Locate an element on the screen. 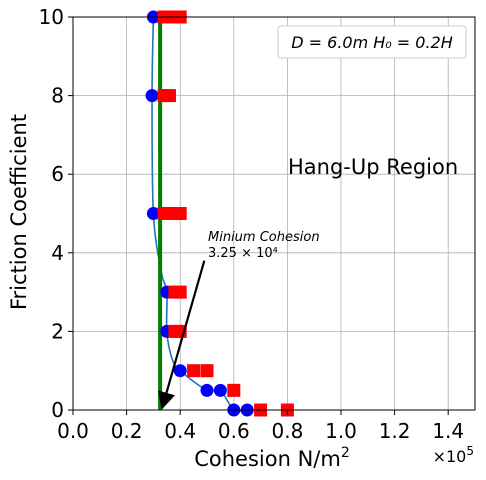 The width and height of the screenshot is (486, 480). annotation-arrow is located at coordinates (182, 335).